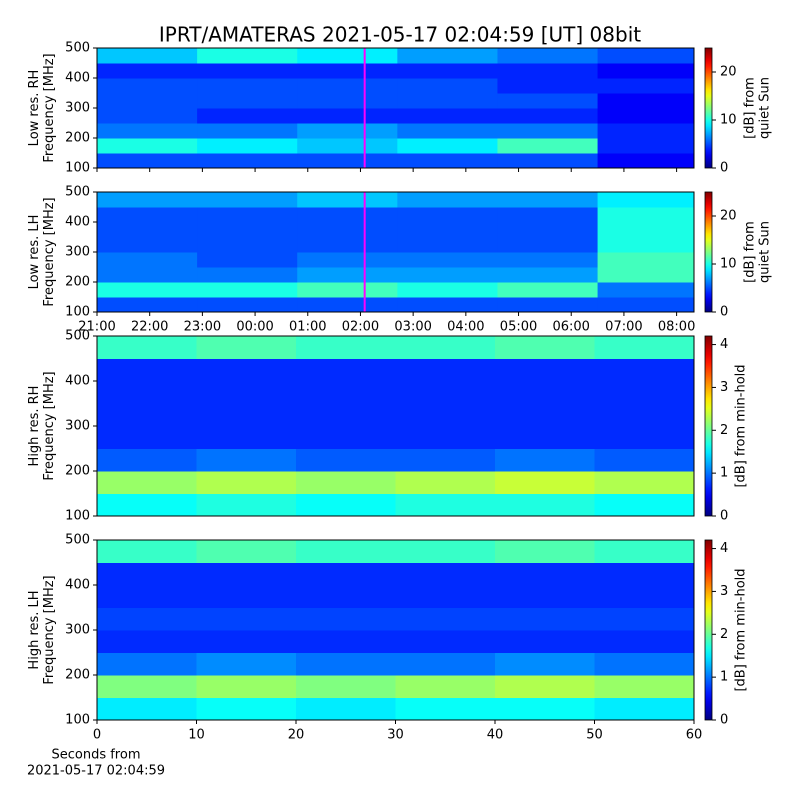 This screenshot has height=800, width=800. I want to click on y-tick-label: 500, so click(77, 192).